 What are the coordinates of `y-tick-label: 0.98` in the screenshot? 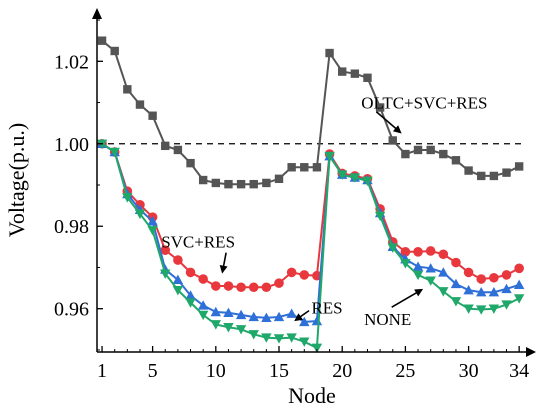 It's located at (71, 227).